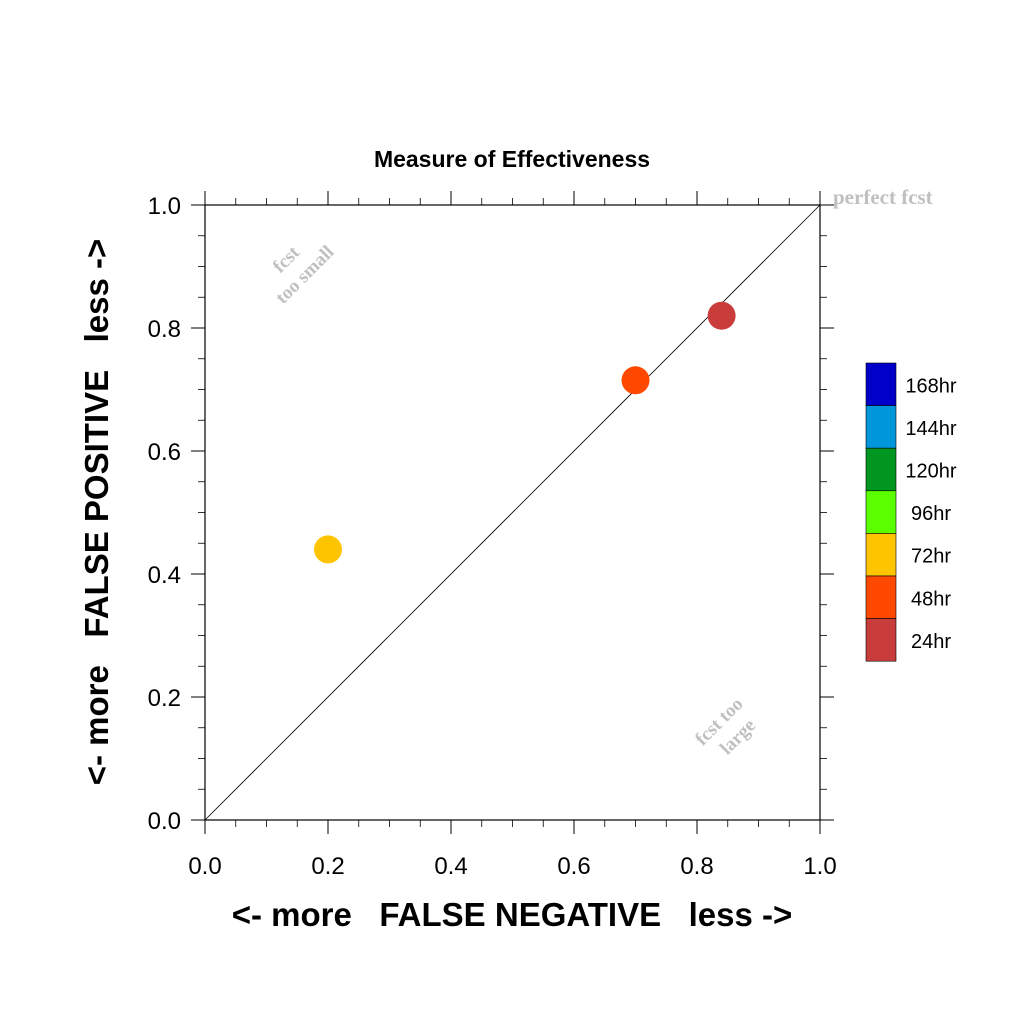  Describe the element at coordinates (819, 866) in the screenshot. I see `x-tick-label: 1.0` at that location.